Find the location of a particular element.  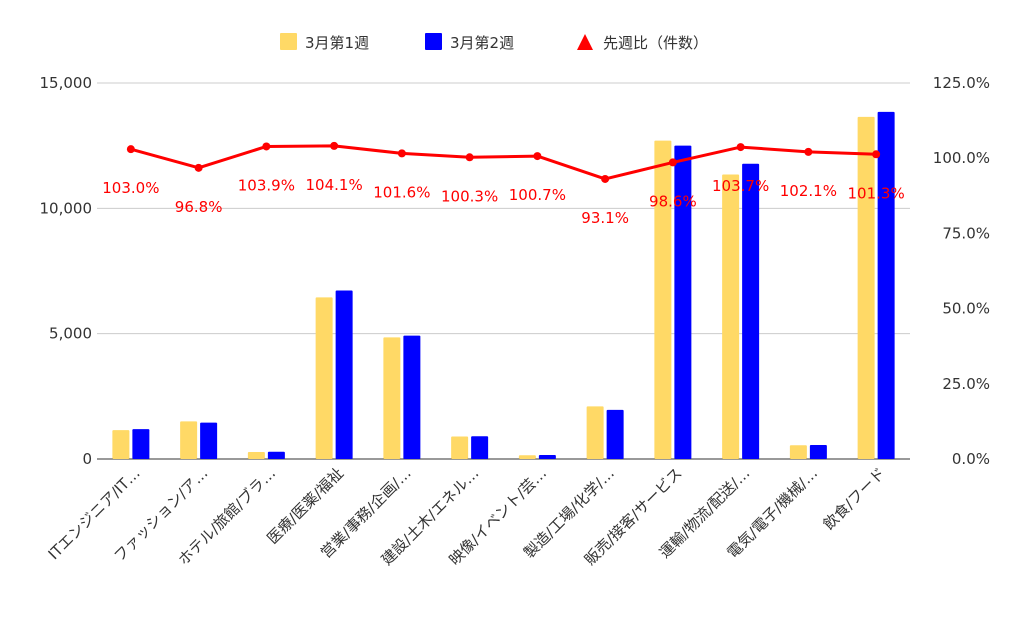

ratio-data-label: 103.9% is located at coordinates (266, 185).